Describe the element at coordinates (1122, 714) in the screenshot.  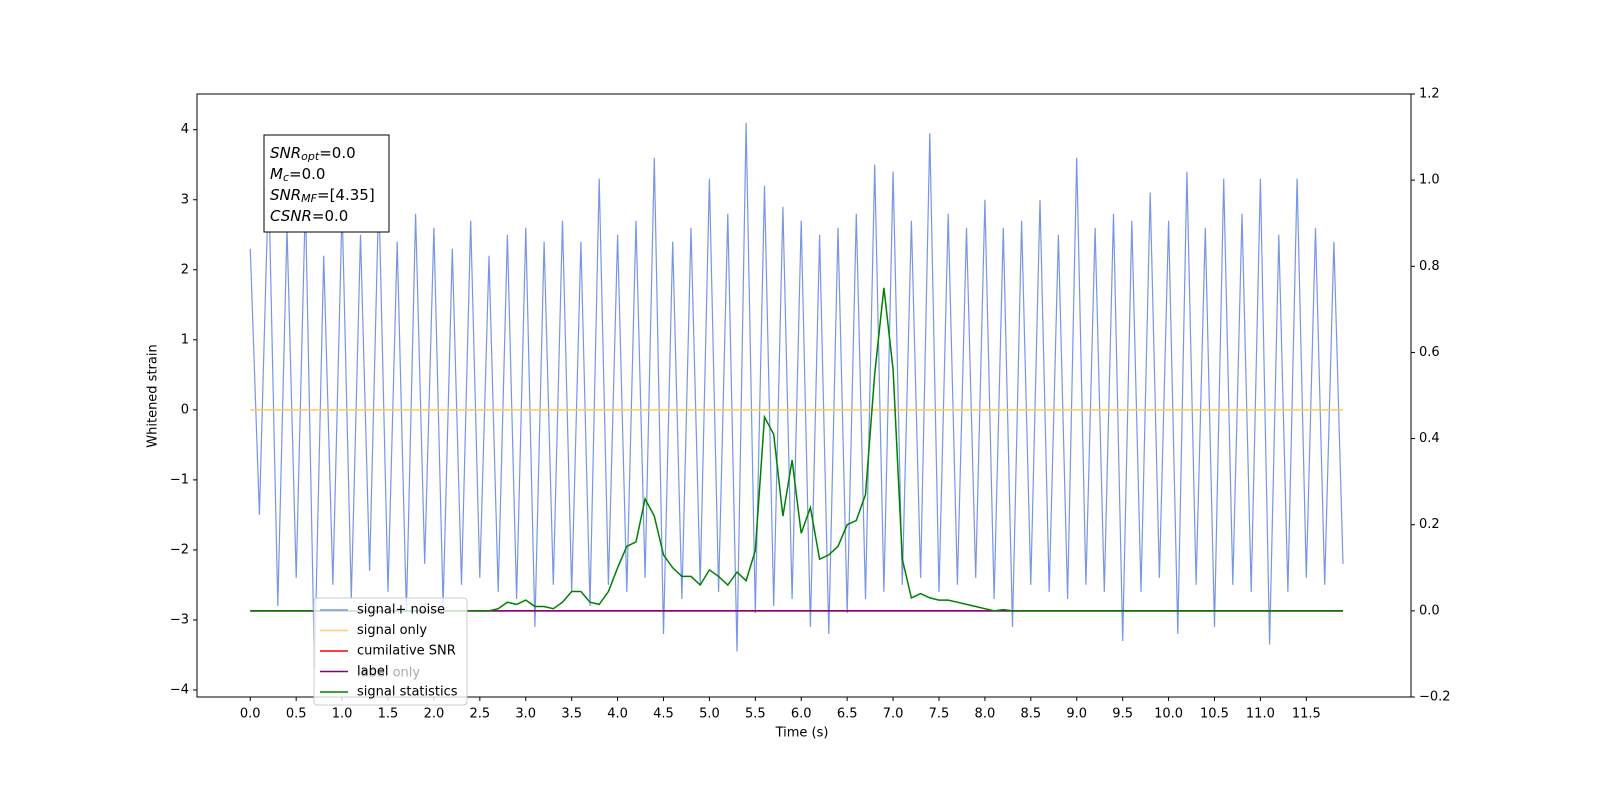
I see `x-tick-label: 9.5` at that location.